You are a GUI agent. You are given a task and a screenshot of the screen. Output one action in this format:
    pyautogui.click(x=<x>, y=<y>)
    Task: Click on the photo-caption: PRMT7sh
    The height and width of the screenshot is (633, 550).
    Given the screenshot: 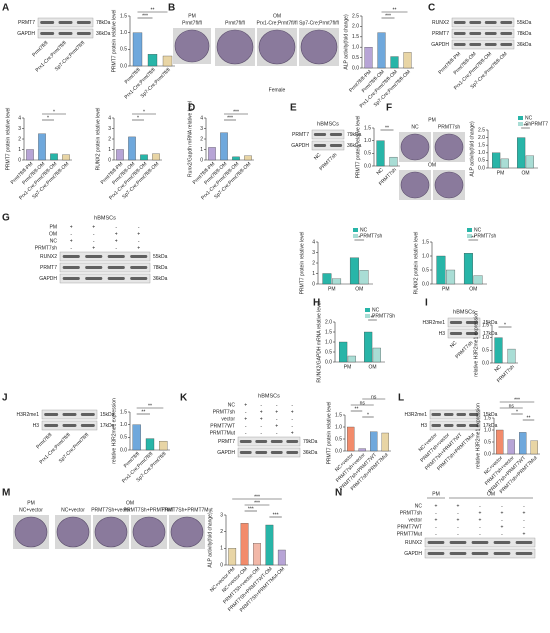 What is the action you would take?
    pyautogui.click(x=449, y=127)
    